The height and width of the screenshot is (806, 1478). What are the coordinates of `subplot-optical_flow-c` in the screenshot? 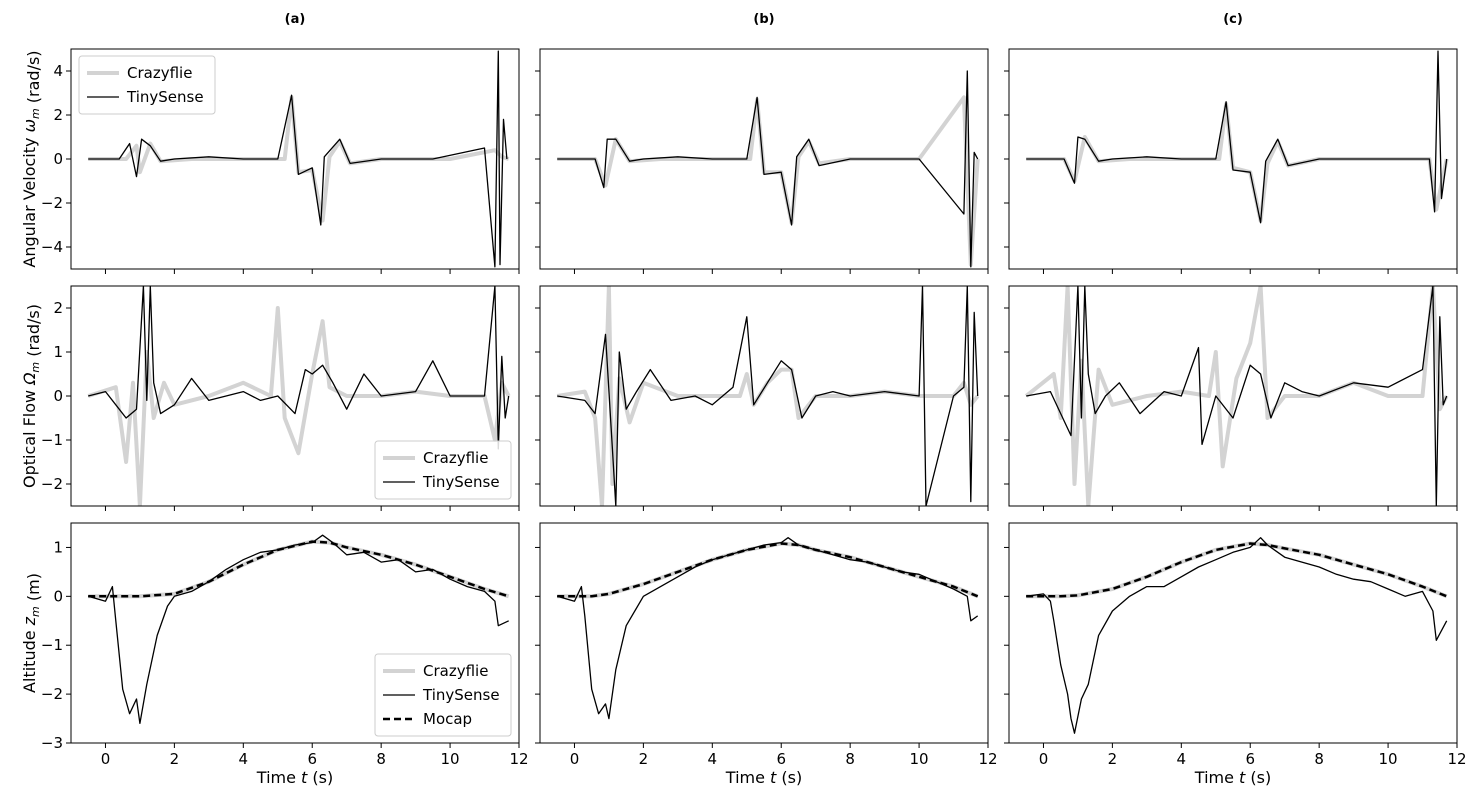 It's located at (1231, 398).